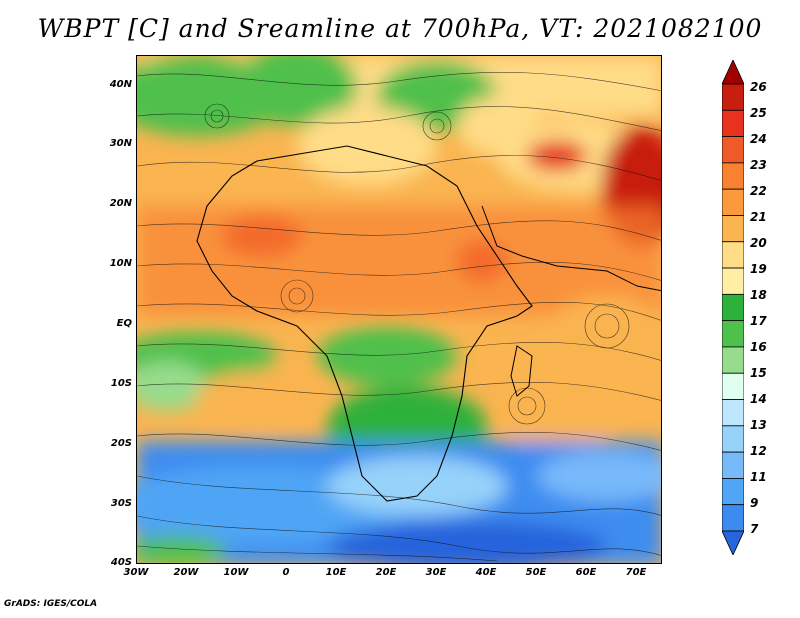 Image resolution: width=800 pixels, height=618 pixels. Describe the element at coordinates (124, 323) in the screenshot. I see `lat-label: EQ` at that location.